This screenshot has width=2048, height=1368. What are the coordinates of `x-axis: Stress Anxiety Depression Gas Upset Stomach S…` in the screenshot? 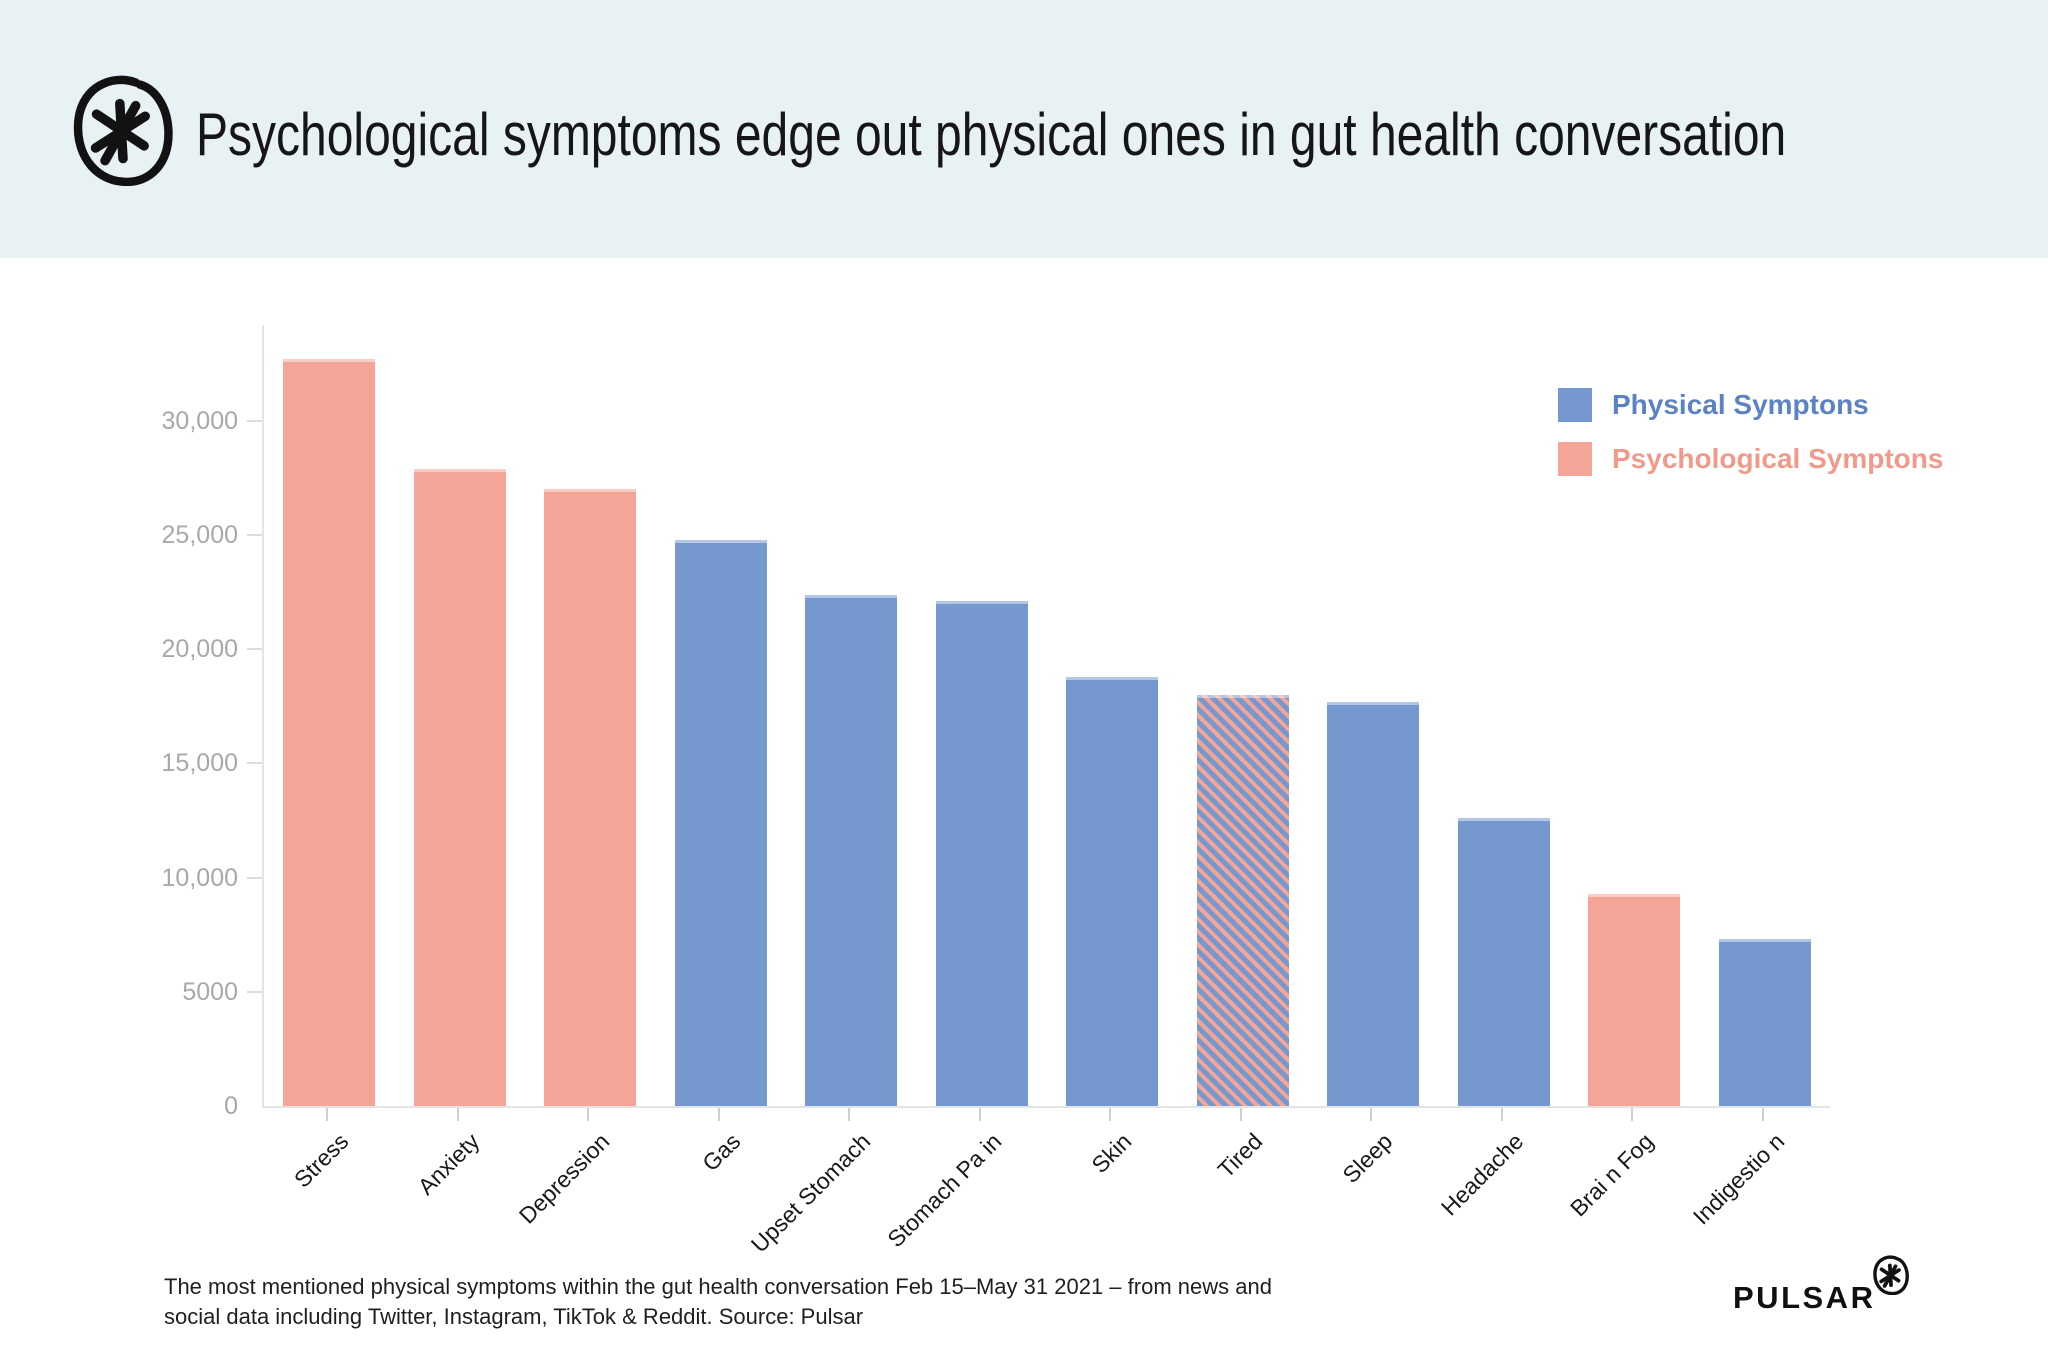 It's located at (1045, 1238).